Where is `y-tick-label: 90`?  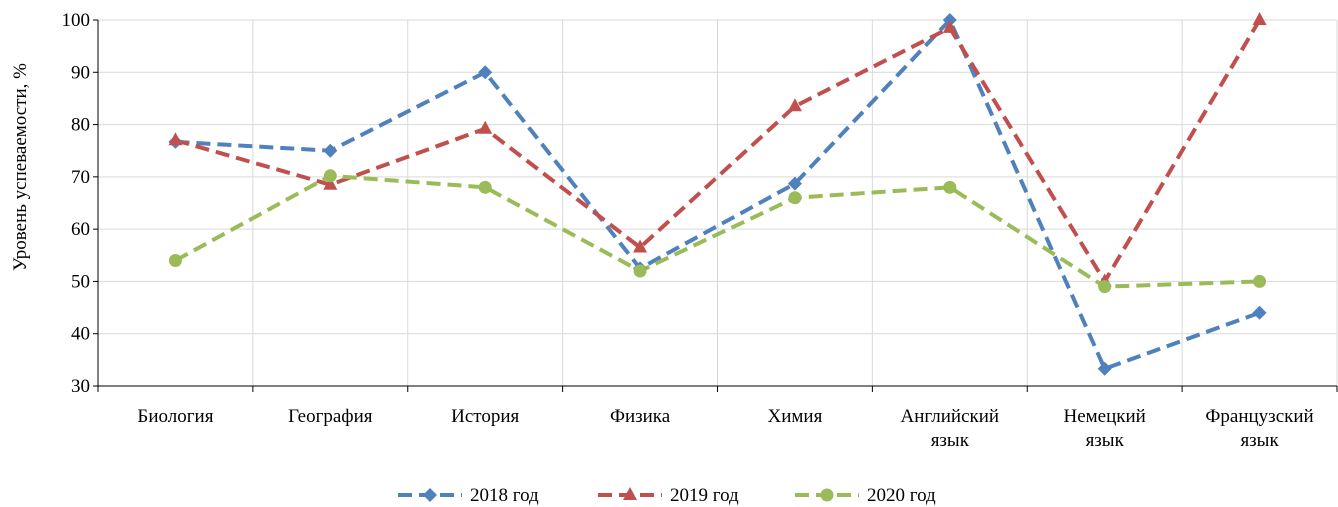
y-tick-label: 90 is located at coordinates (80, 72).